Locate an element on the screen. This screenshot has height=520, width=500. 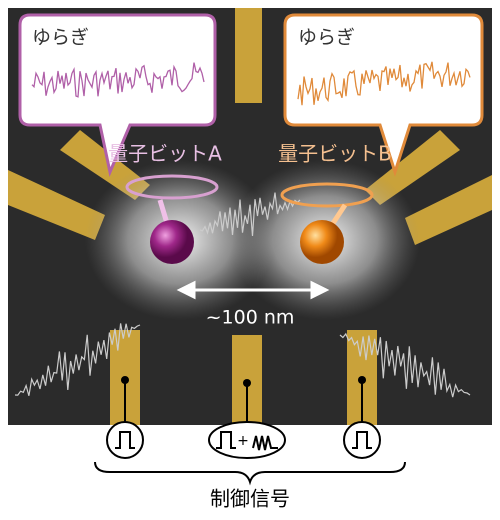
electrode-dots is located at coordinates (243, 381).